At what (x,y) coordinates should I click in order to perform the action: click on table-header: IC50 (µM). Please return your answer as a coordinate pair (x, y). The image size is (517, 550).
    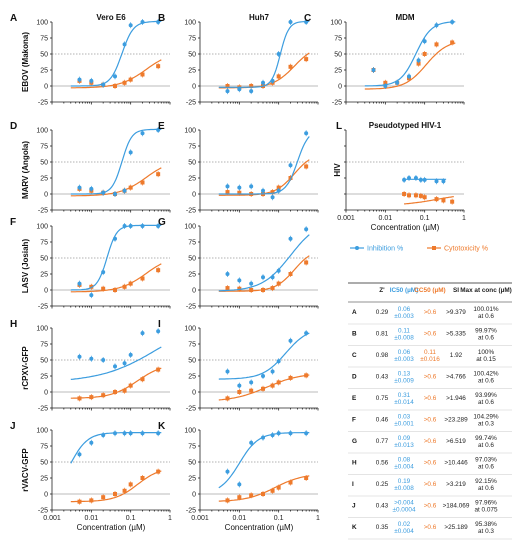
    Looking at the image, I should click on (404, 290).